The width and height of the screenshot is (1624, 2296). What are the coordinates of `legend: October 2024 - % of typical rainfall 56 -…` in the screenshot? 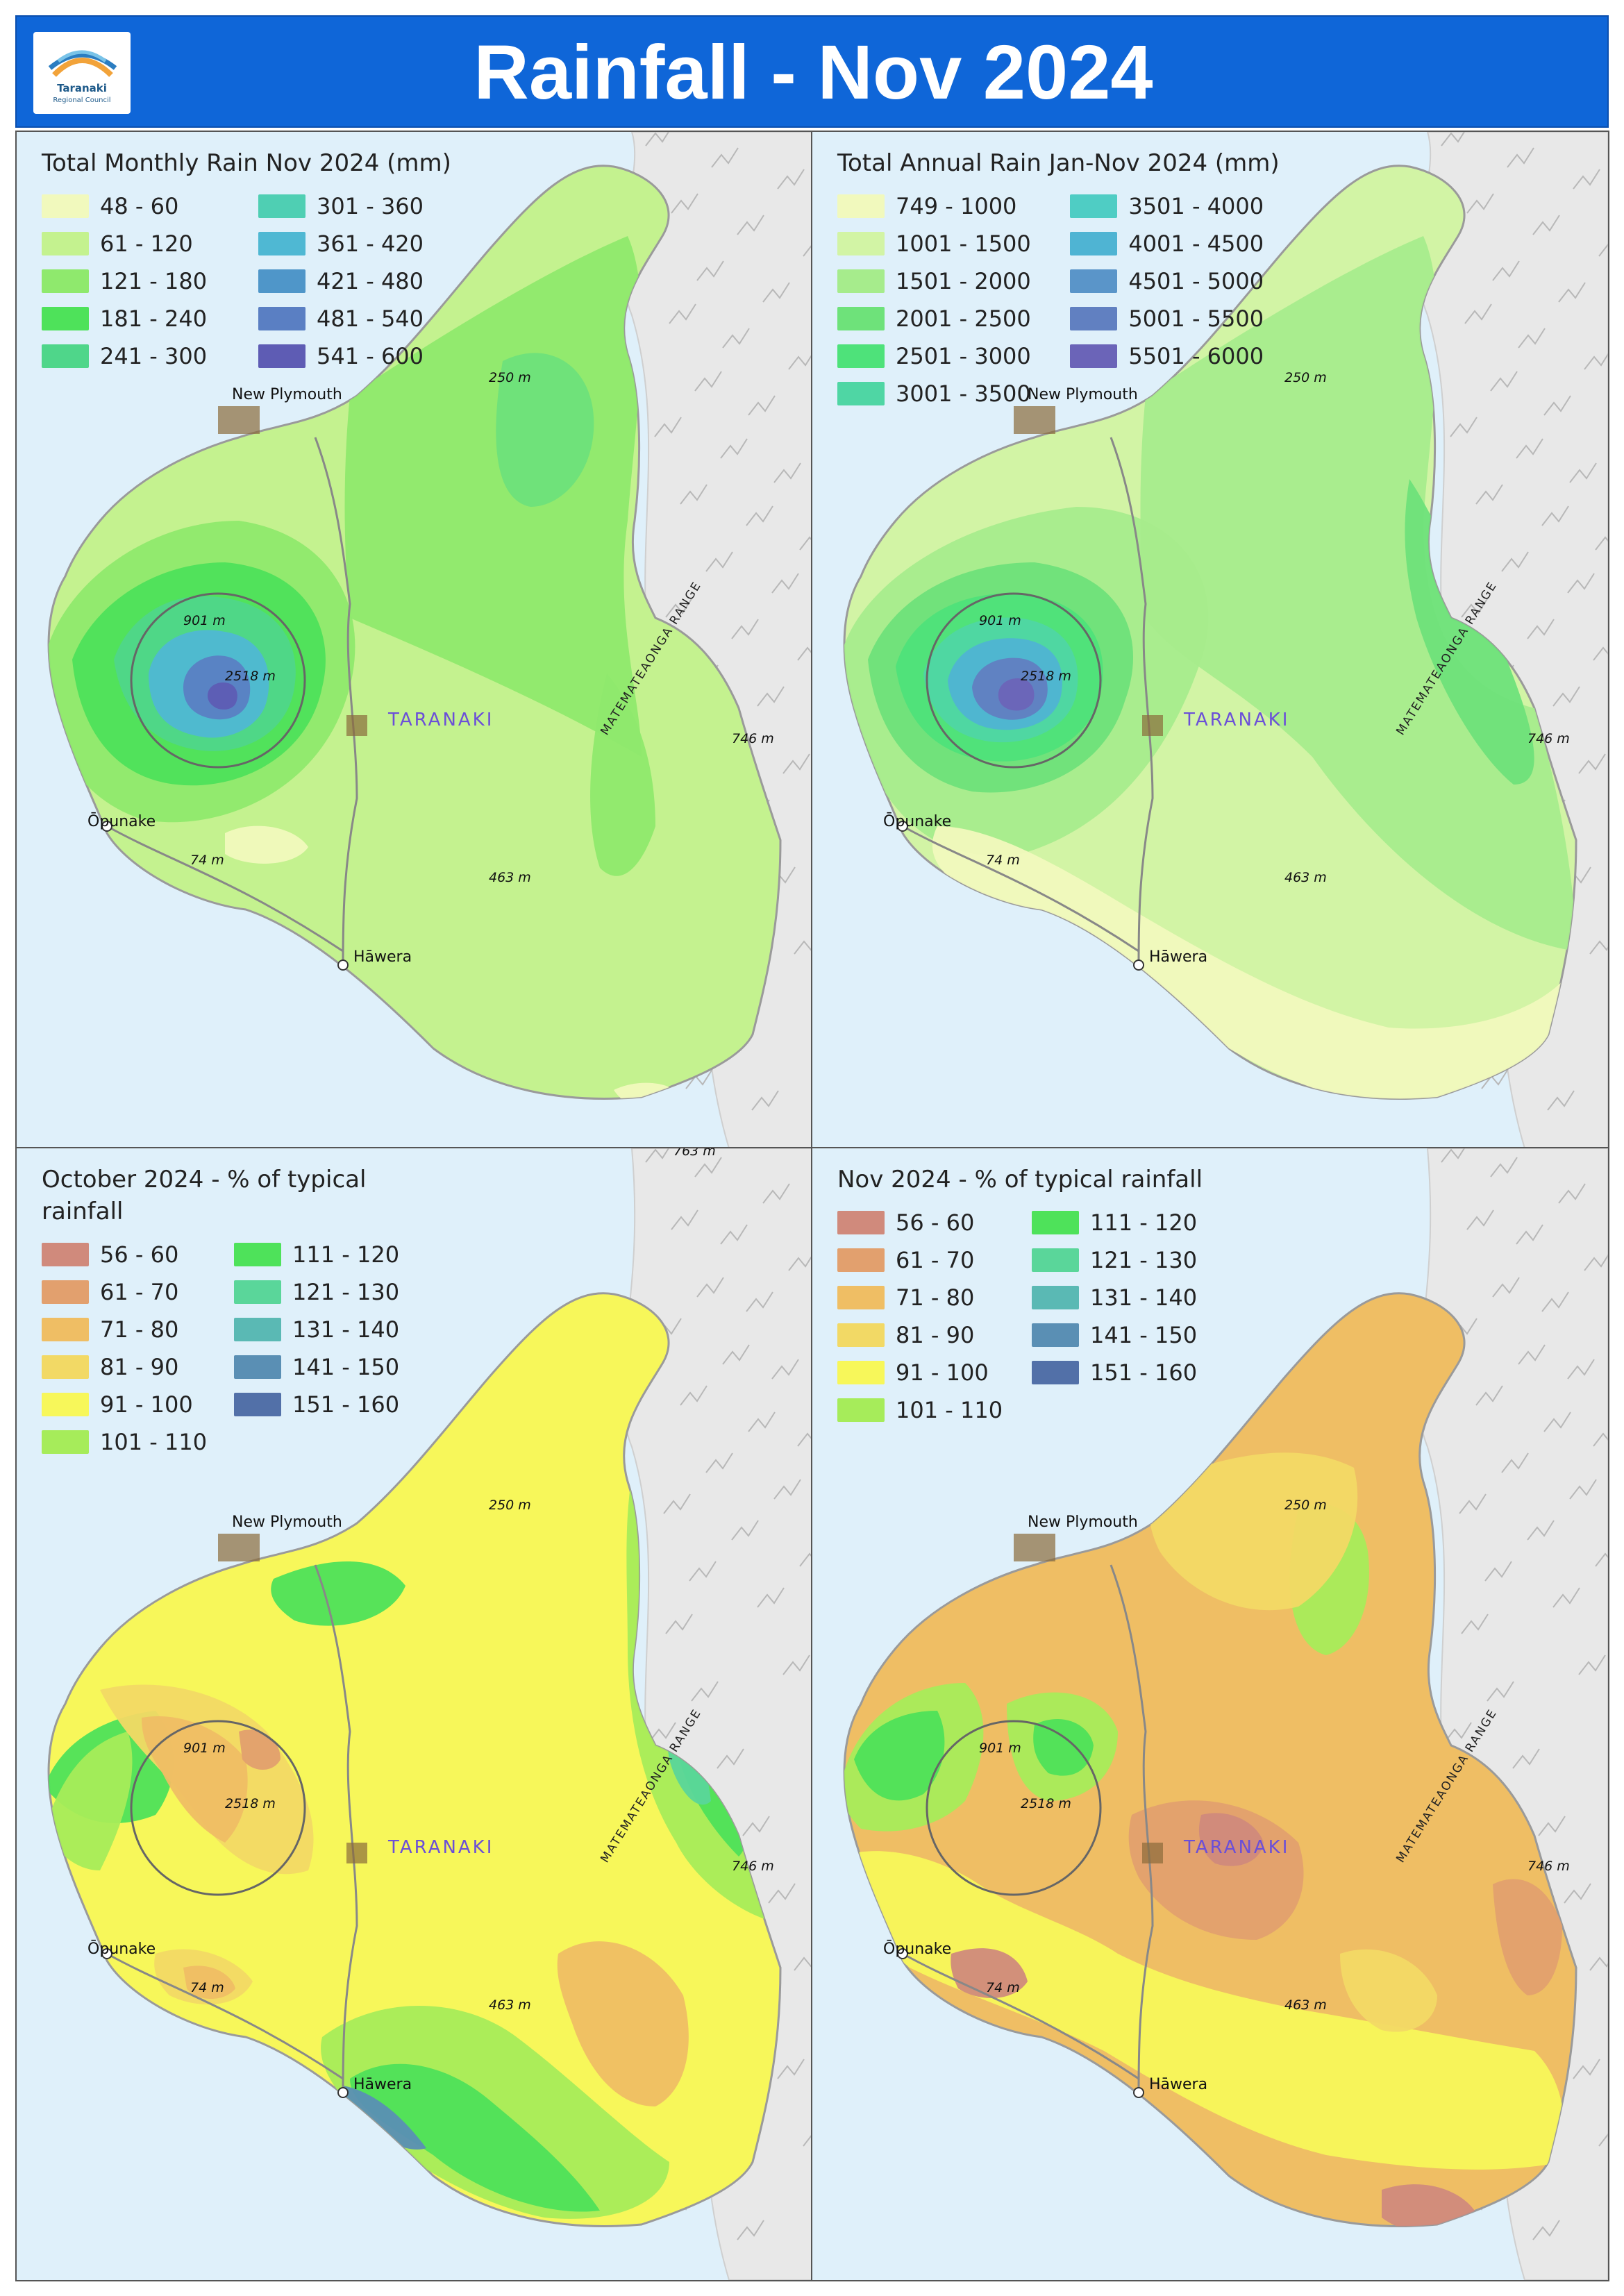 It's located at (223, 1312).